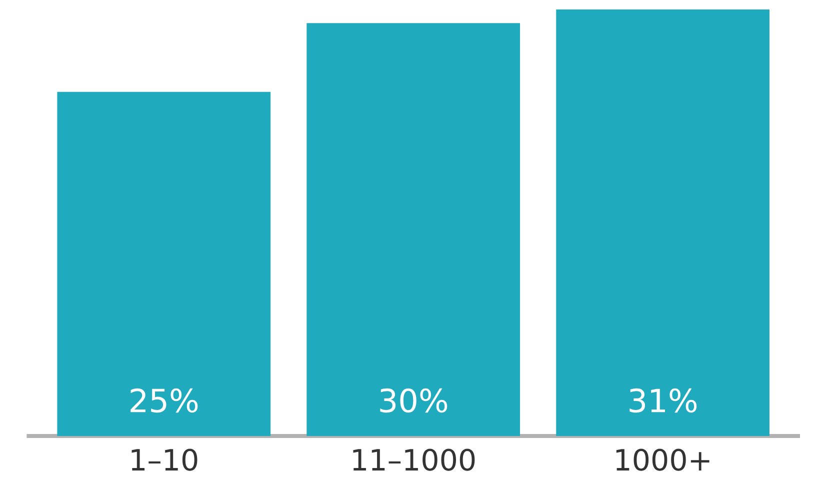 The image size is (828, 500). Describe the element at coordinates (663, 459) in the screenshot. I see `x-tick-label: 1000+` at that location.